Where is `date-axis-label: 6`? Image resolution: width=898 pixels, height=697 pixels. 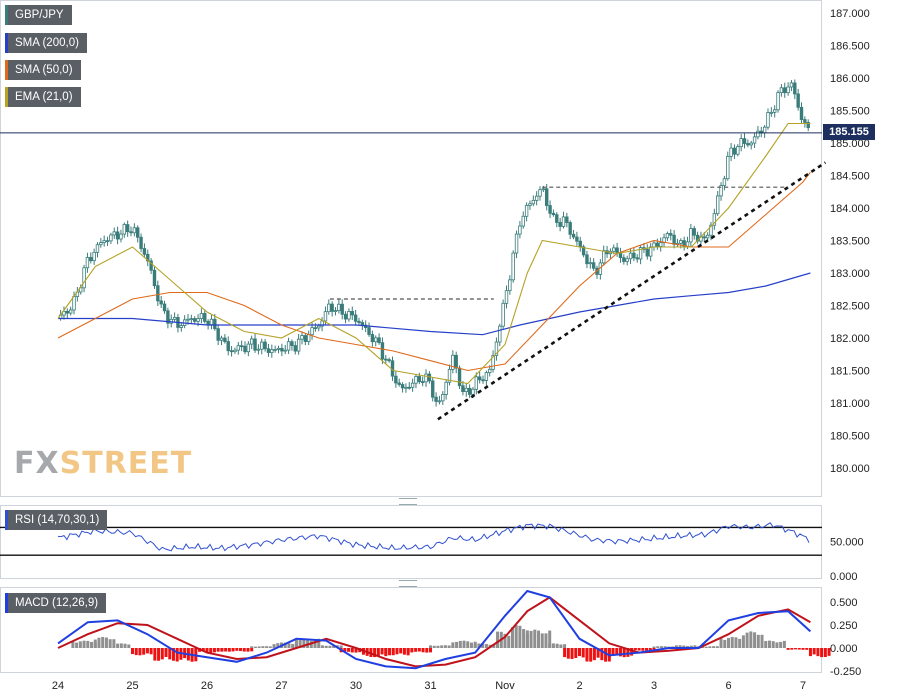 date-axis-label: 6 is located at coordinates (728, 686).